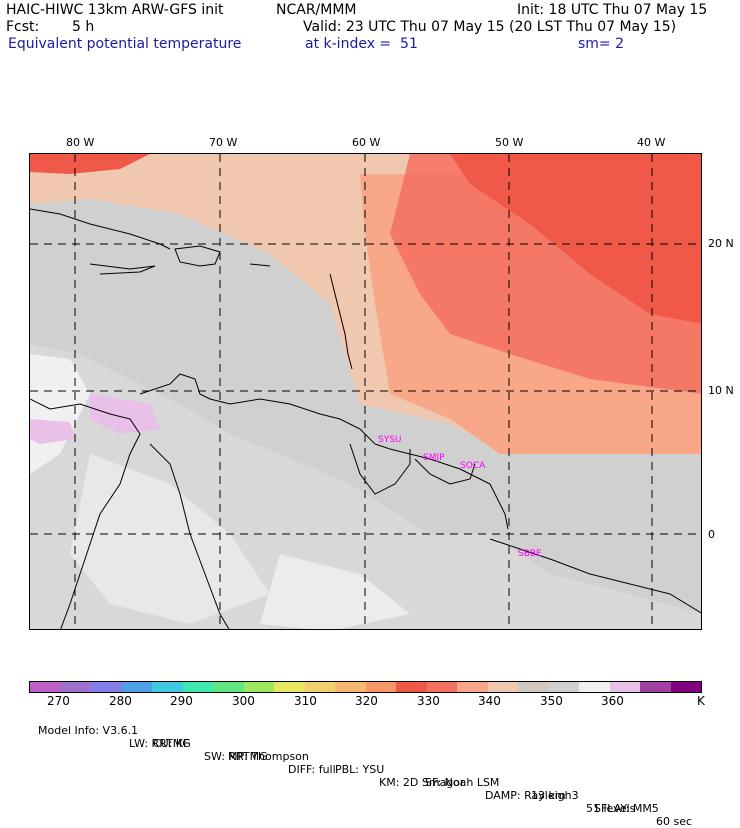  Describe the element at coordinates (489, 701) in the screenshot. I see `colorbar-label-340: 340` at that location.